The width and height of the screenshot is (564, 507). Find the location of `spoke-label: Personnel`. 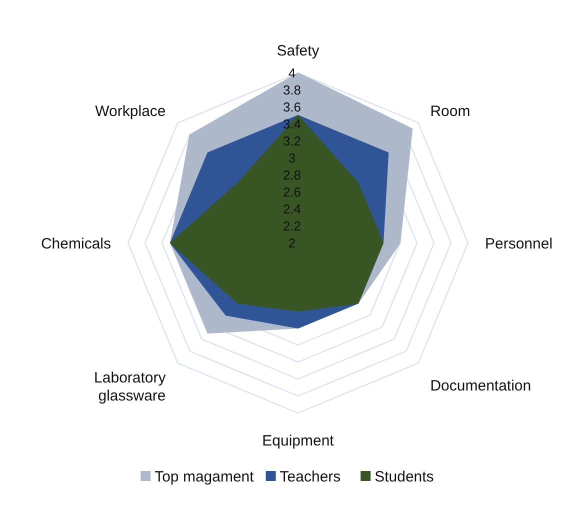

spoke-label: Personnel is located at coordinates (519, 243).